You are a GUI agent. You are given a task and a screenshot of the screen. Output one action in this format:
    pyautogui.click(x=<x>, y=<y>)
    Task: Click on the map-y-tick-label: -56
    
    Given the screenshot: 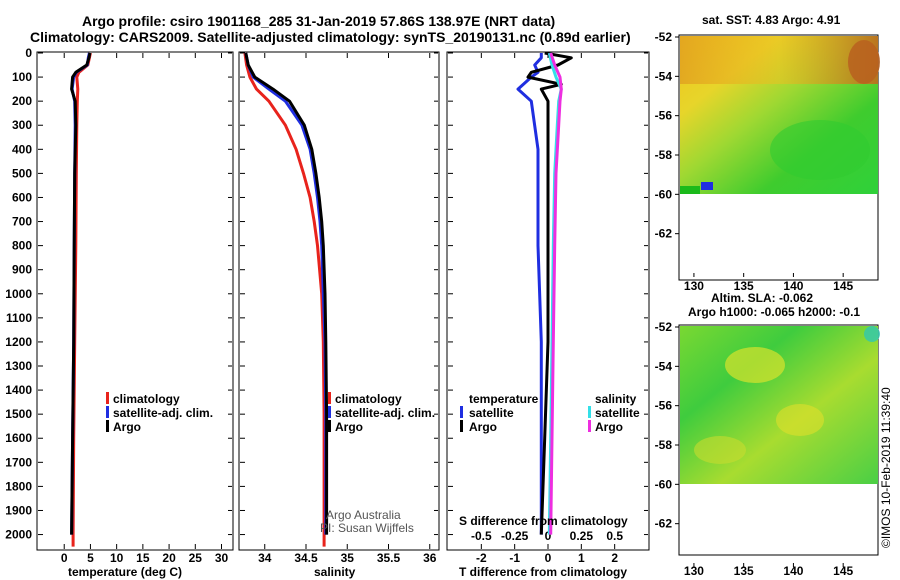 What is the action you would take?
    pyautogui.click(x=664, y=406)
    